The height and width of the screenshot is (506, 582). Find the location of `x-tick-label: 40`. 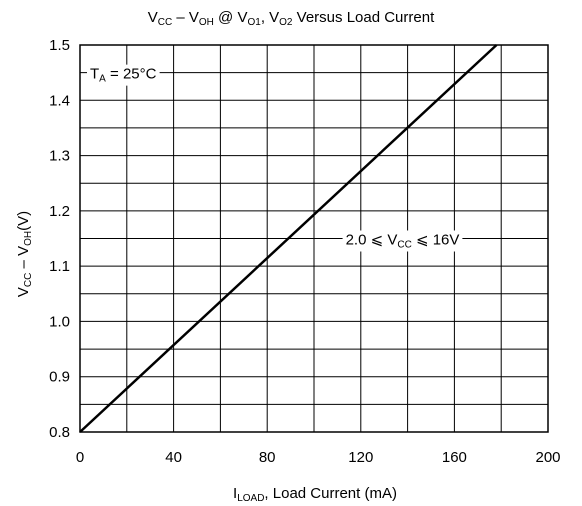

x-tick-label: 40 is located at coordinates (173, 457).